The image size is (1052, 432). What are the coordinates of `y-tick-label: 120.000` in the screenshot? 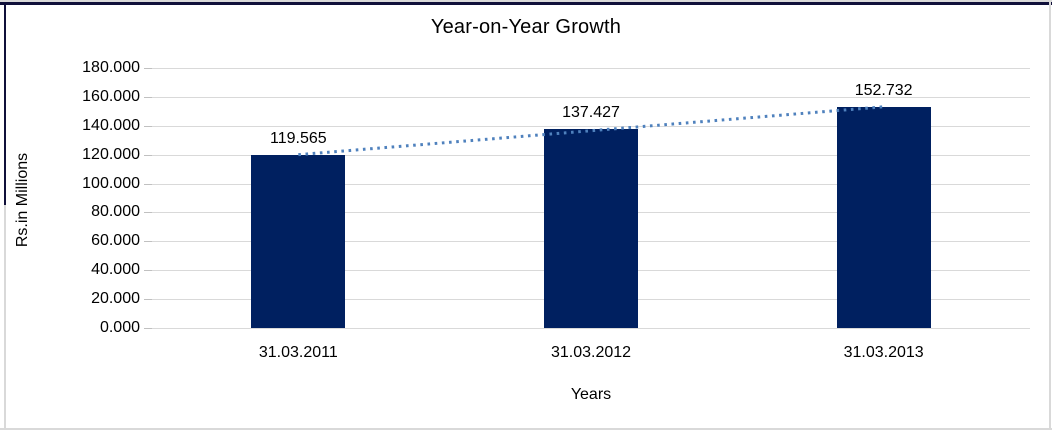 It's located at (111, 154).